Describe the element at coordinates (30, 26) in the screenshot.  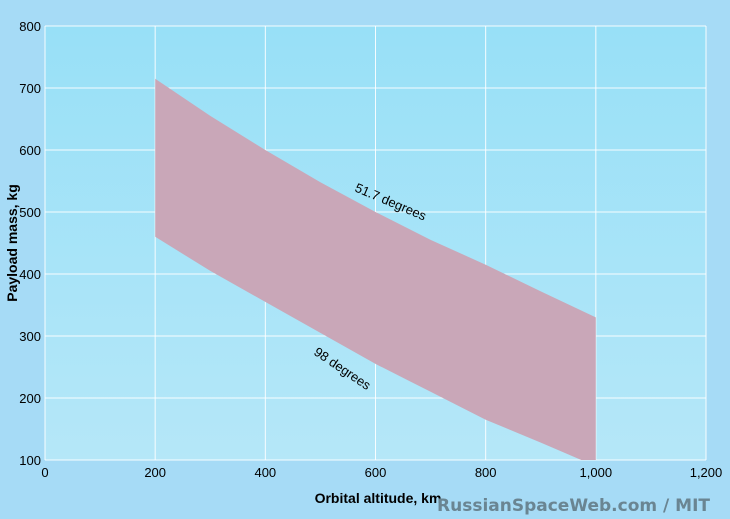
I see `y-tick-label: 800` at that location.